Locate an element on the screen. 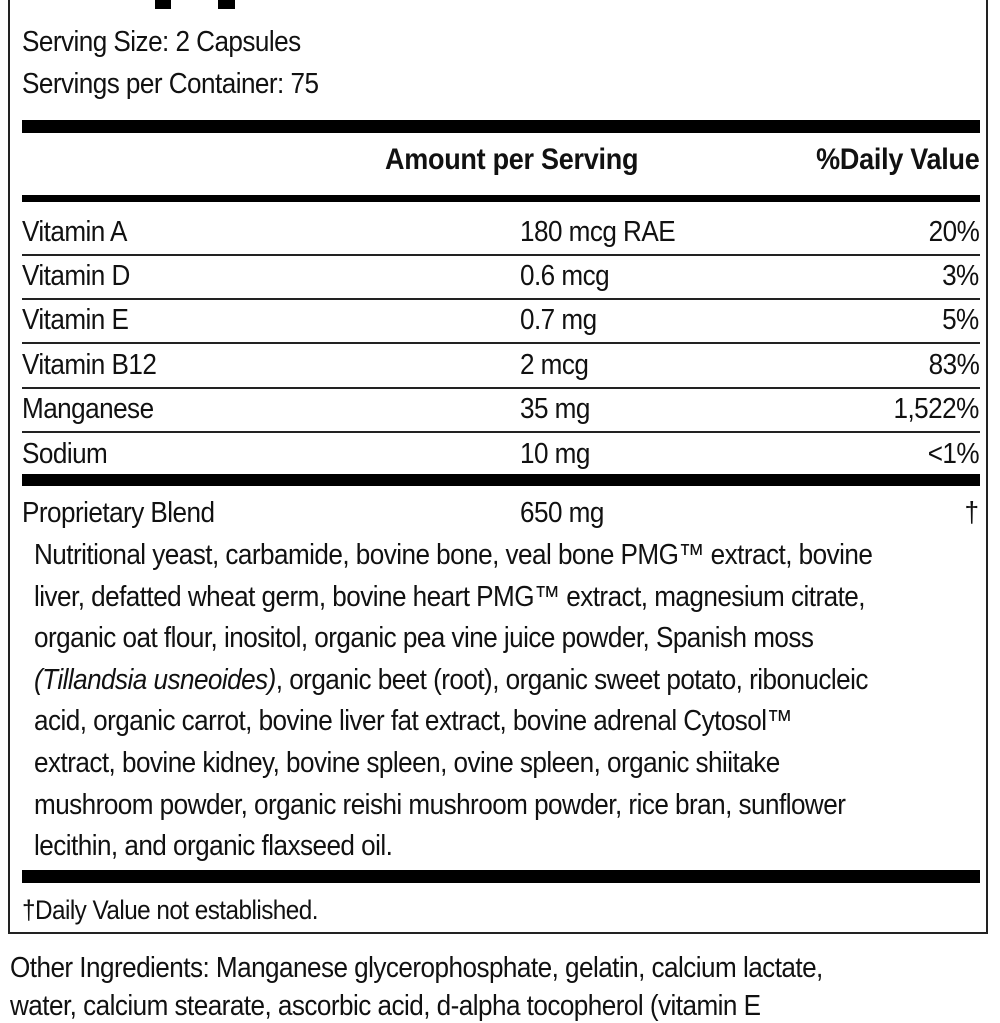 This screenshot has width=1000, height=1023. nutrient-name: Manganese is located at coordinates (88, 409).